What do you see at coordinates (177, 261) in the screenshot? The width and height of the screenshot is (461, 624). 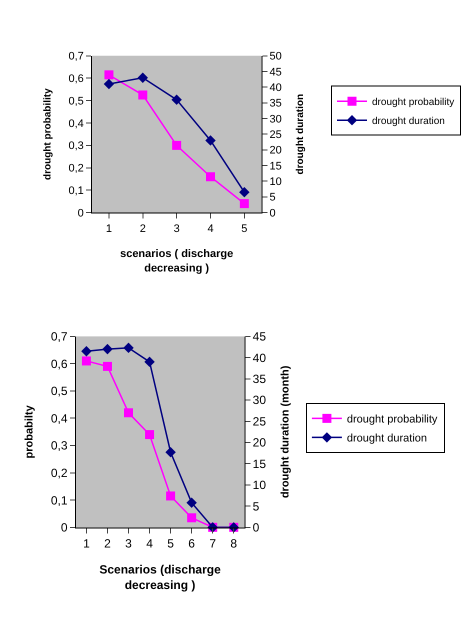 I see `x-axis-title: scenarios ( discharge decreasing )` at bounding box center [177, 261].